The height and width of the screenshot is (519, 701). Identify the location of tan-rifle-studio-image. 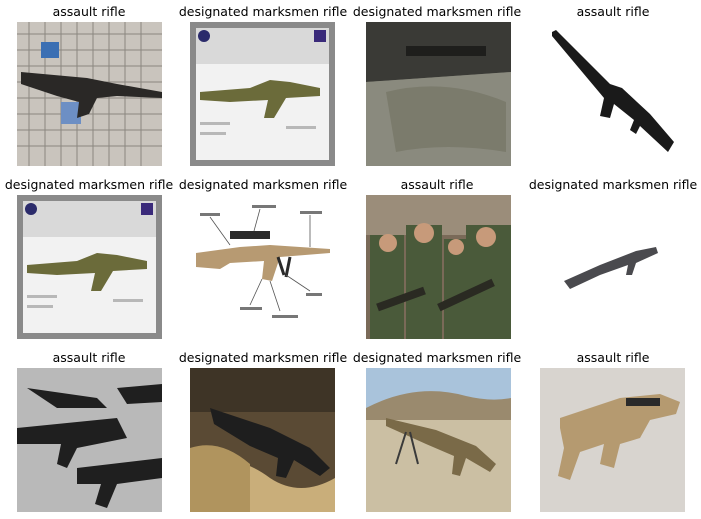
(612, 440).